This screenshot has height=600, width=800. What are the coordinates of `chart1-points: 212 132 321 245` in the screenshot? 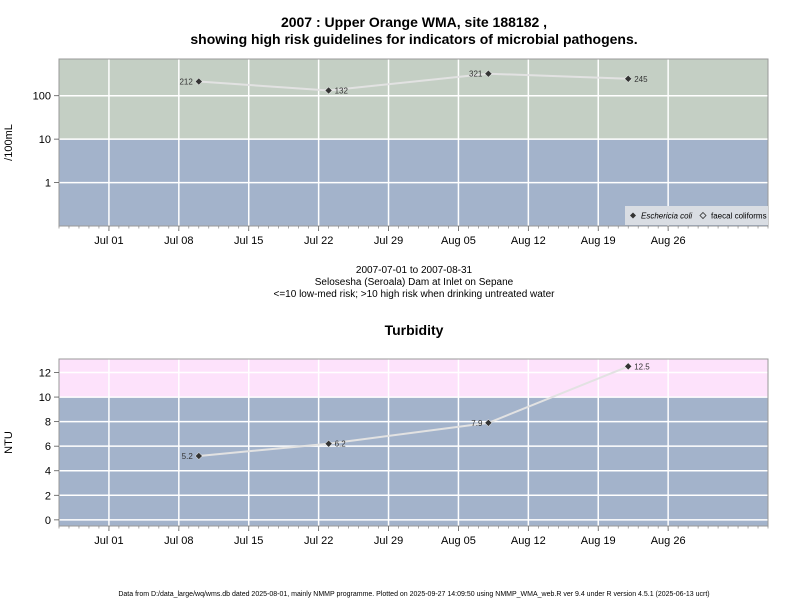 It's located at (413, 83).